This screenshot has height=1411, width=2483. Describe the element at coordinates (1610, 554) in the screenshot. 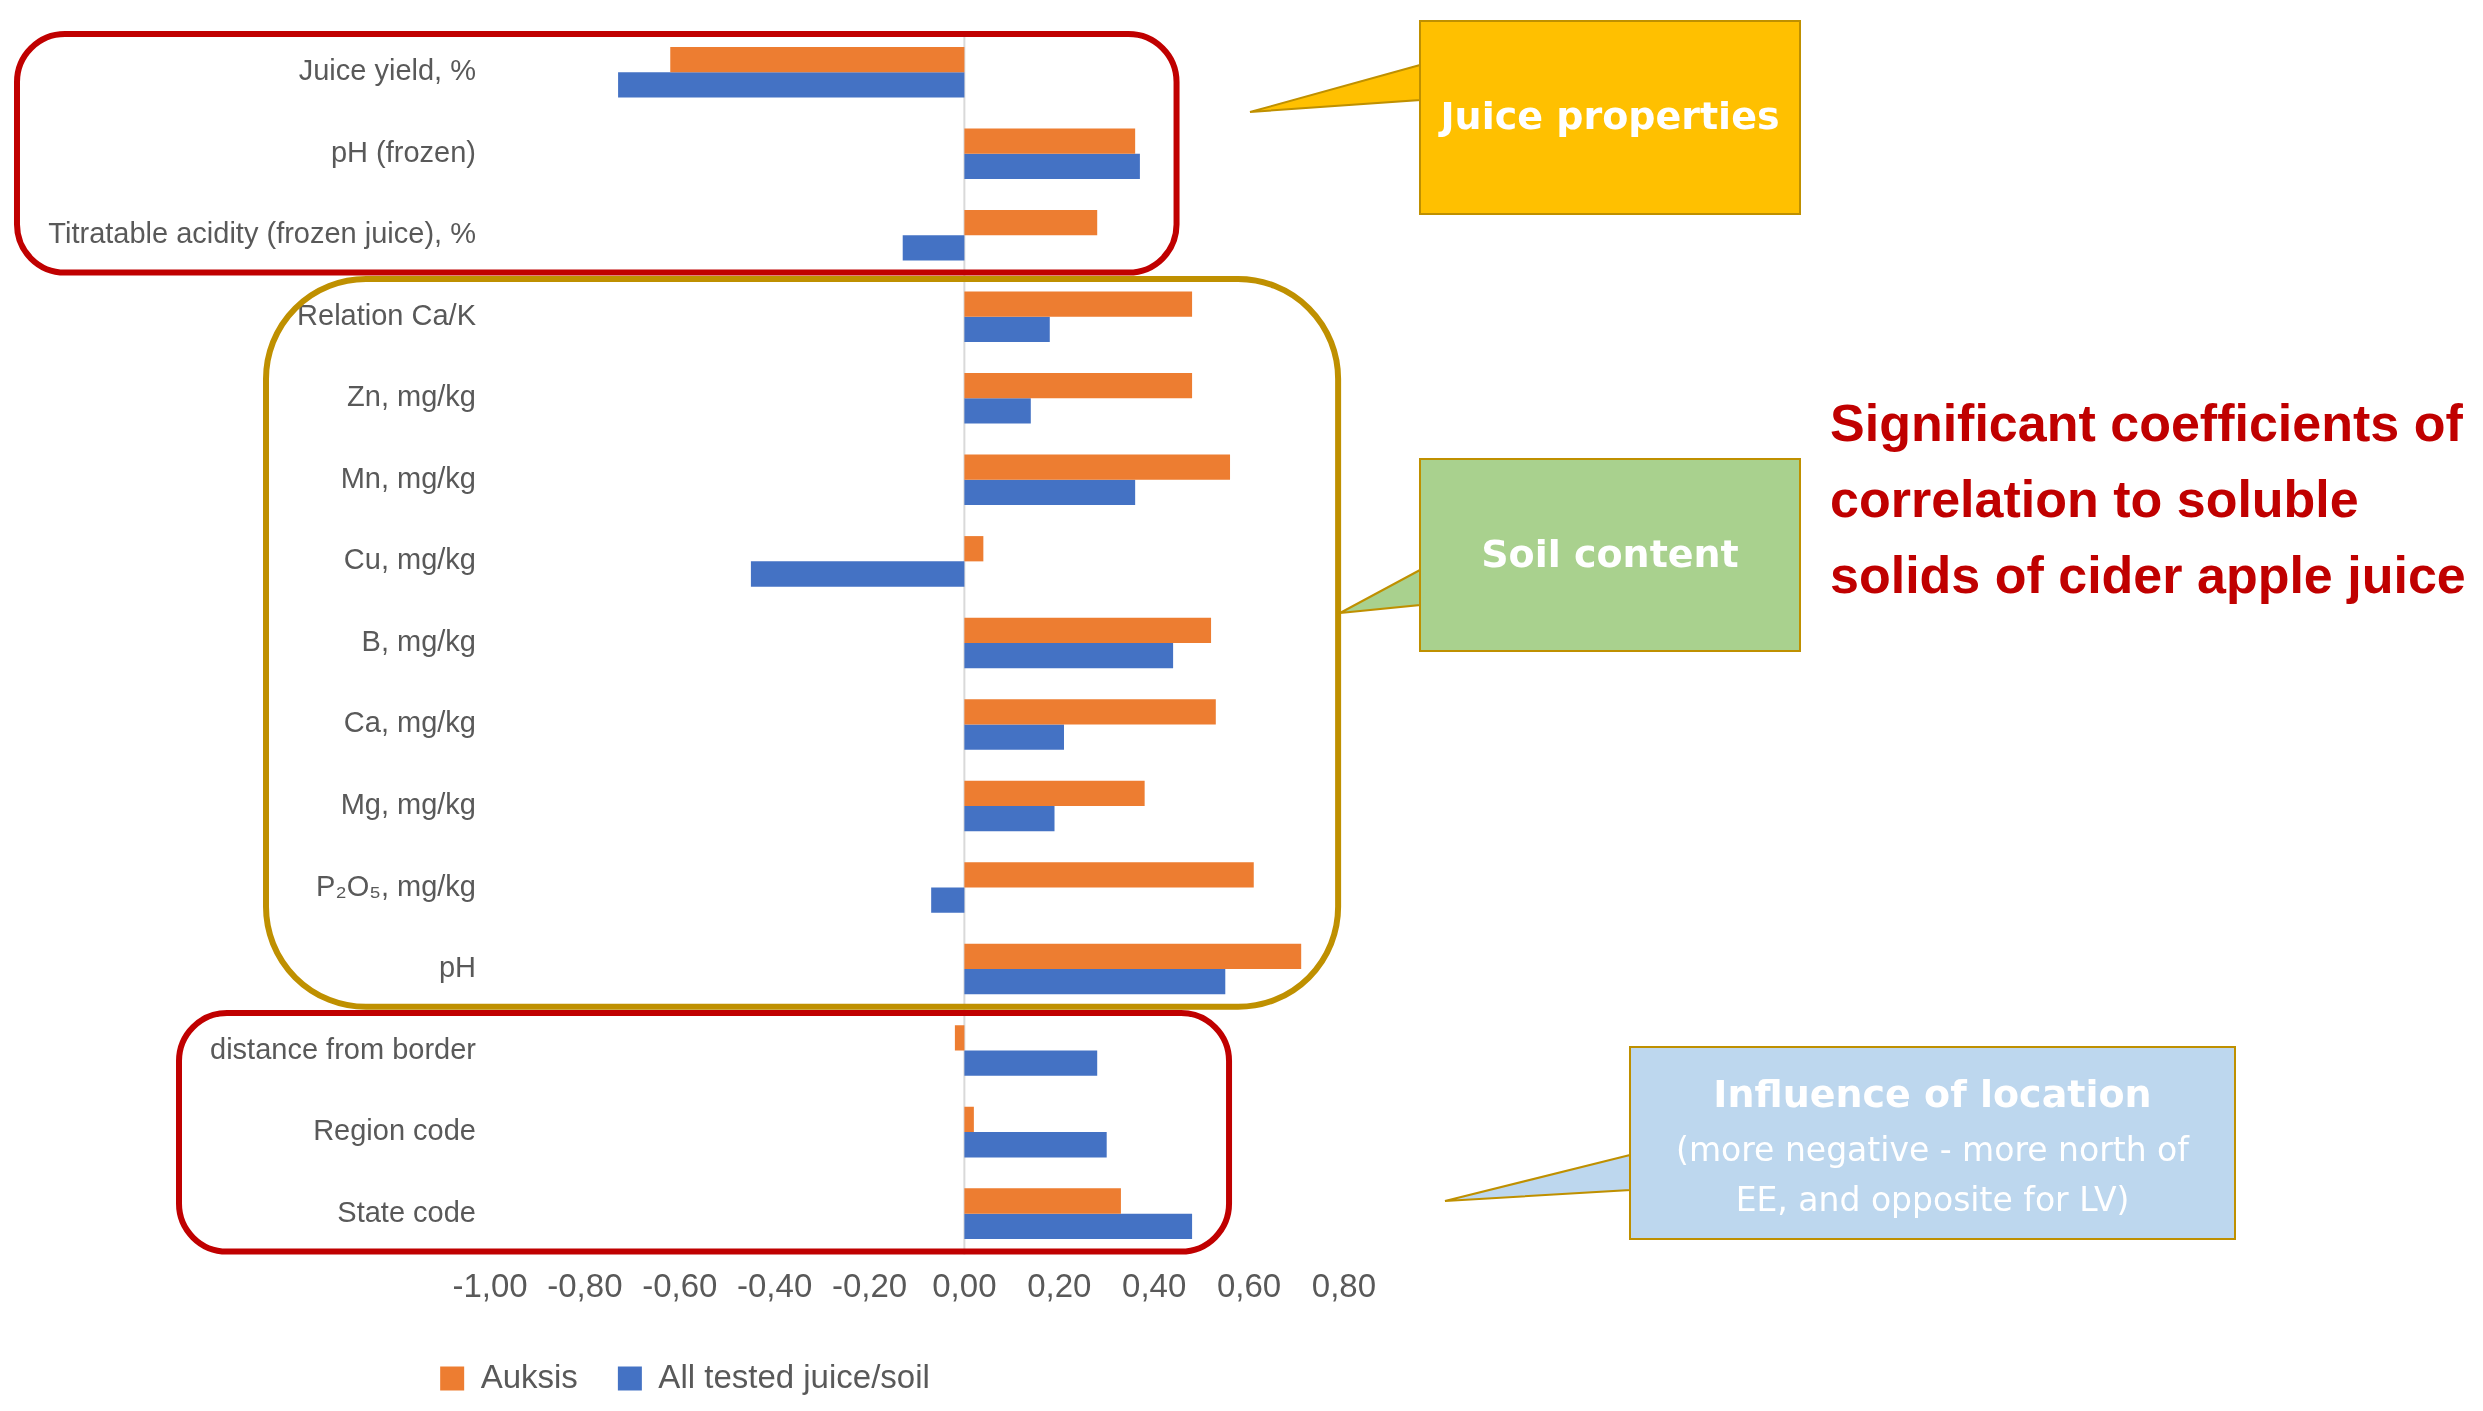

I see `text: Soil content` at that location.